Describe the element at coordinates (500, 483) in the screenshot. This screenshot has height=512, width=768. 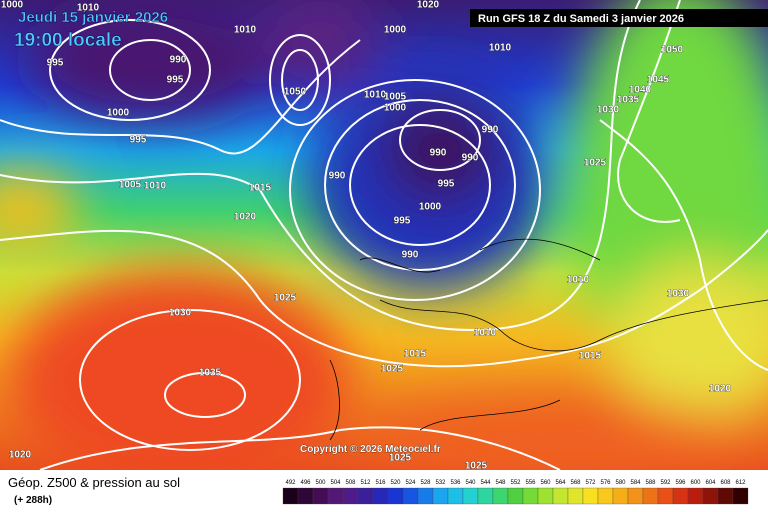
I see `scale-label: 548` at that location.